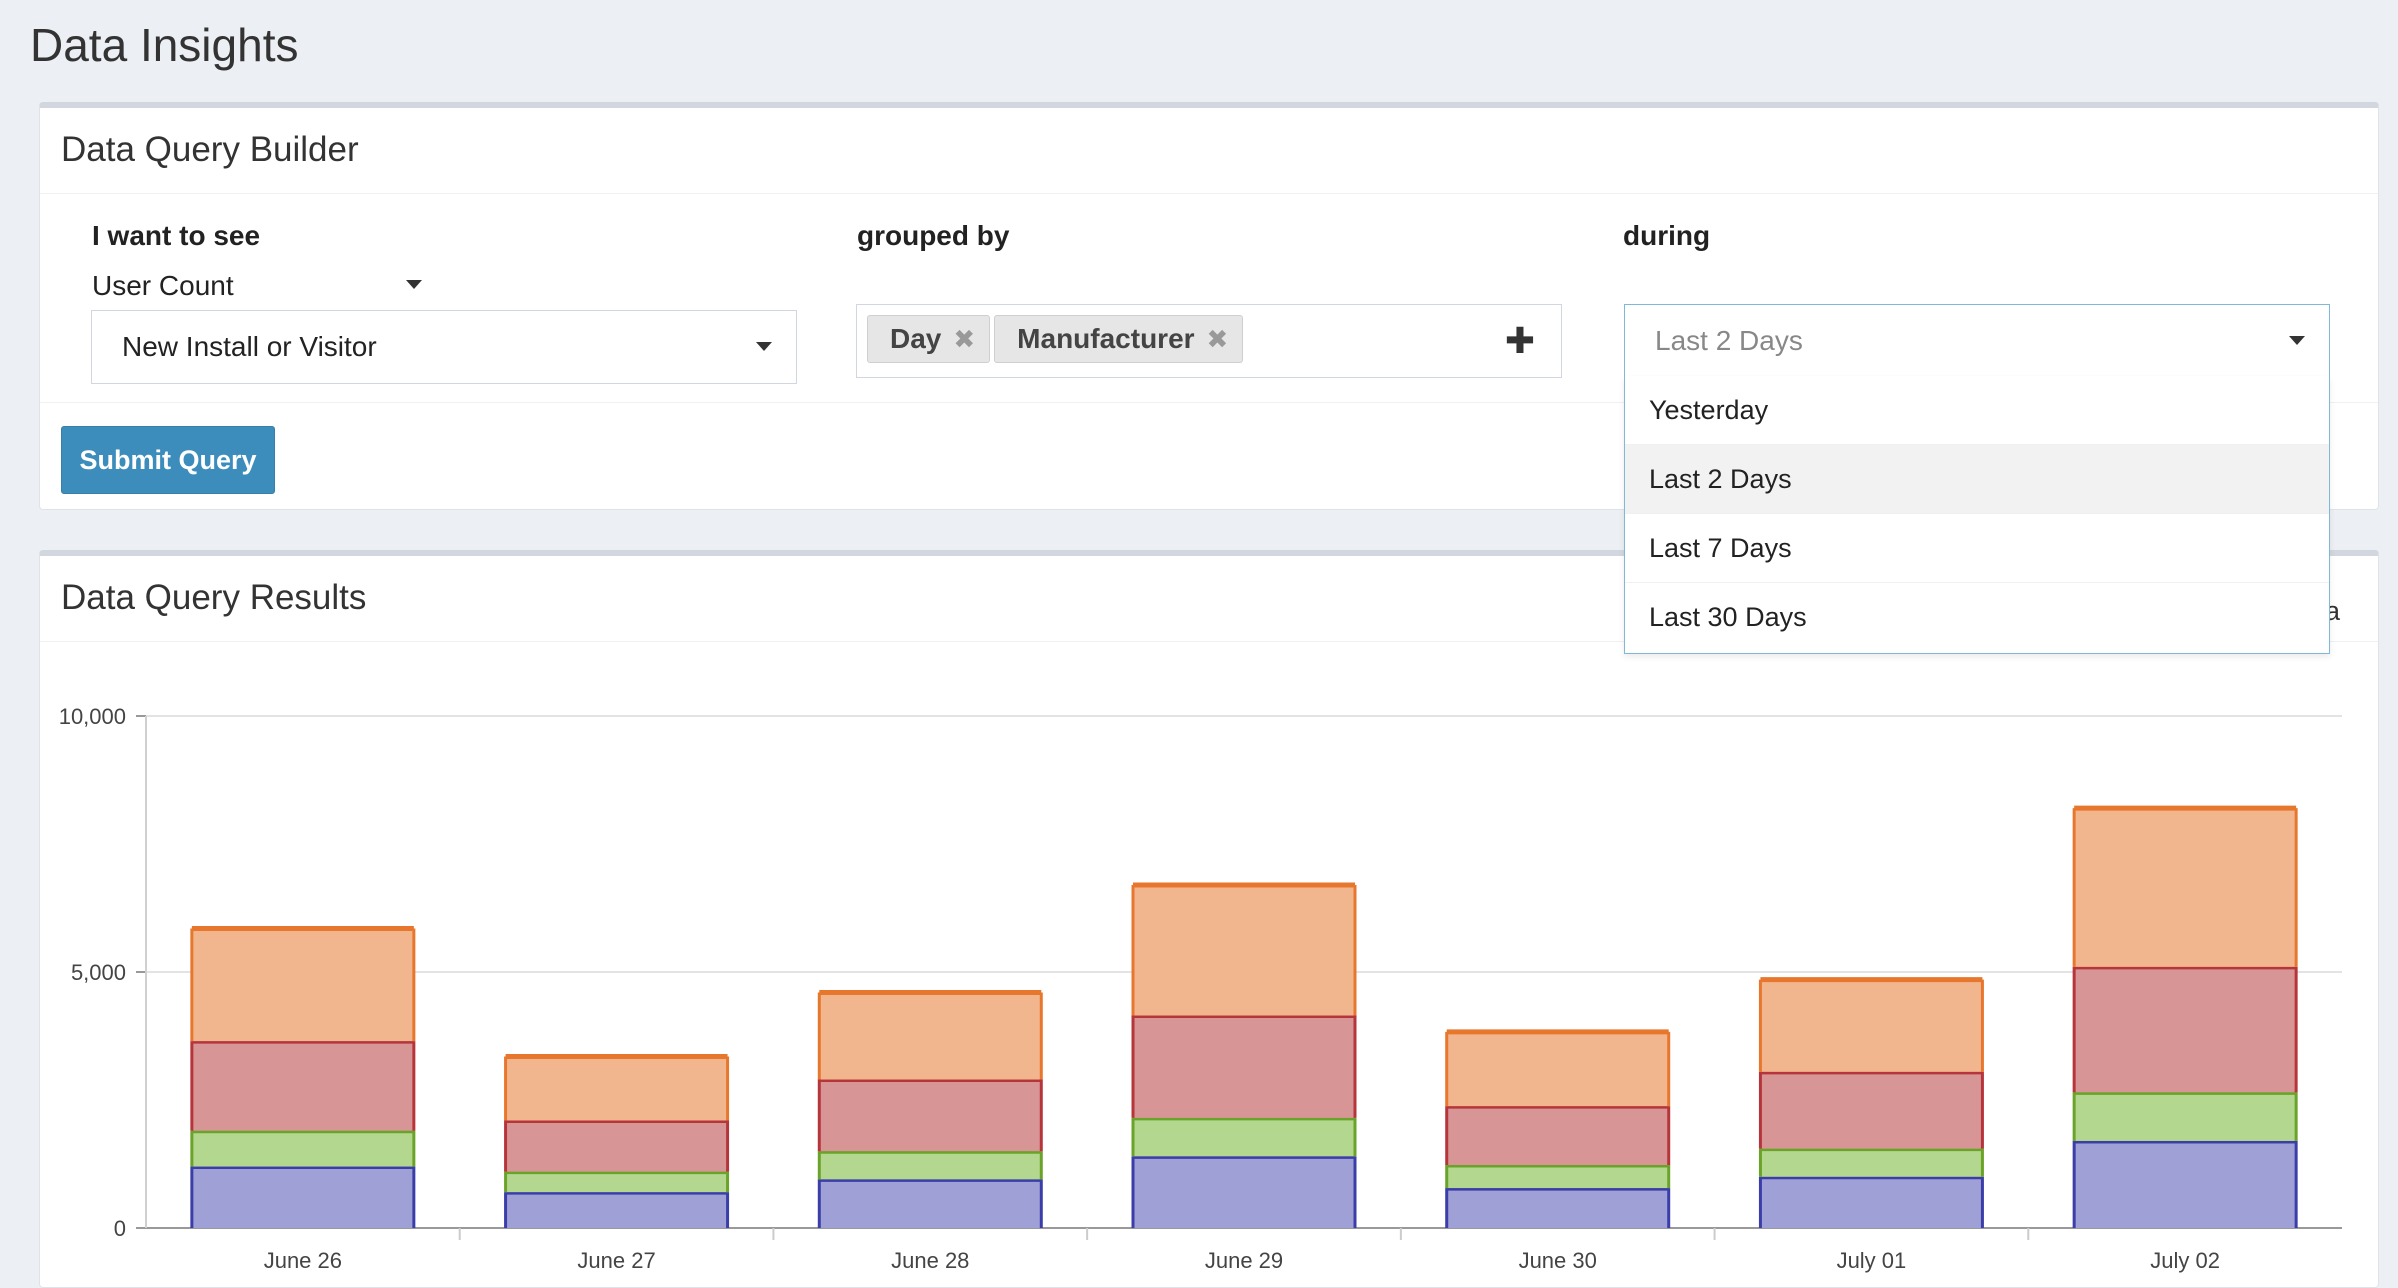  I want to click on x-tick-label: July 01, so click(1872, 1260).